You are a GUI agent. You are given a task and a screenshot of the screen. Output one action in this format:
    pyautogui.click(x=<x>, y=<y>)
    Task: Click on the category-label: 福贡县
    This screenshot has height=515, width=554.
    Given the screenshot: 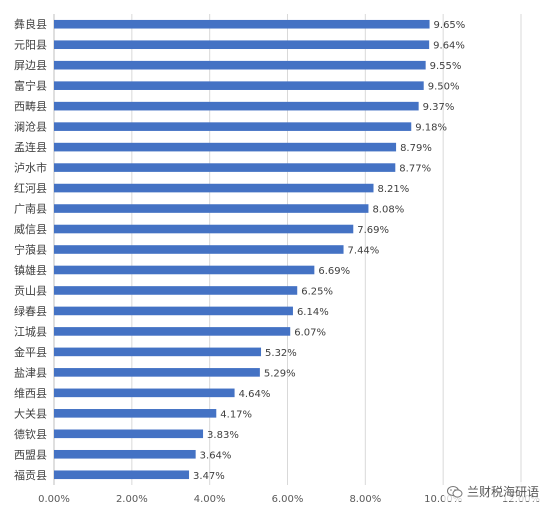 What is the action you would take?
    pyautogui.click(x=30, y=475)
    